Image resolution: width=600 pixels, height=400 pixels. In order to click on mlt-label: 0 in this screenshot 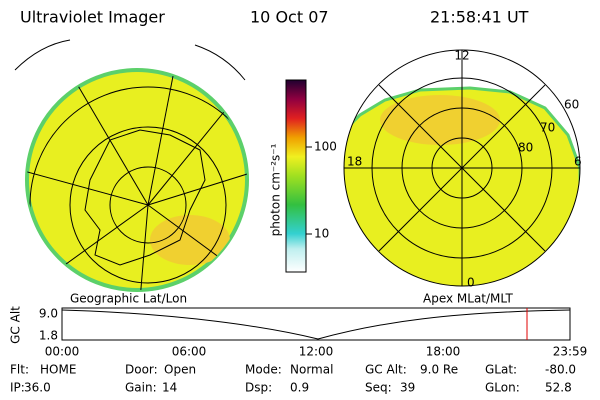, I will do `click(471, 283)`.